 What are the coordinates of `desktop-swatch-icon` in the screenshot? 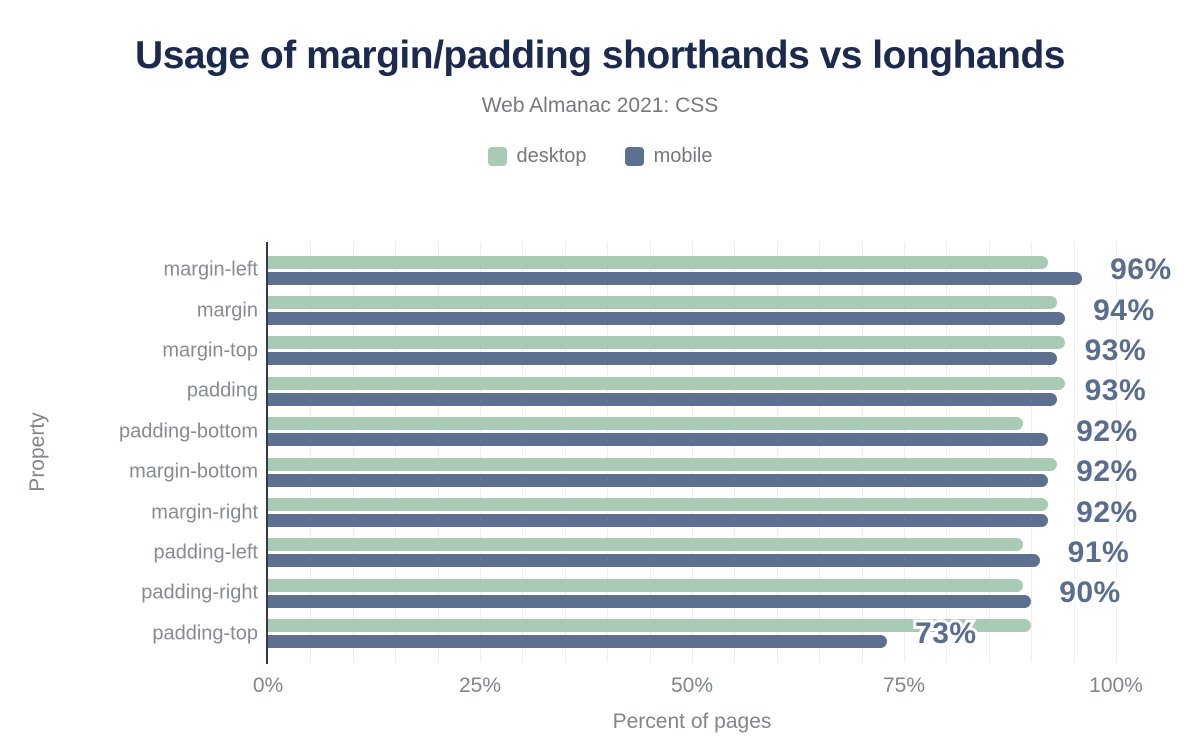 It's located at (497, 156).